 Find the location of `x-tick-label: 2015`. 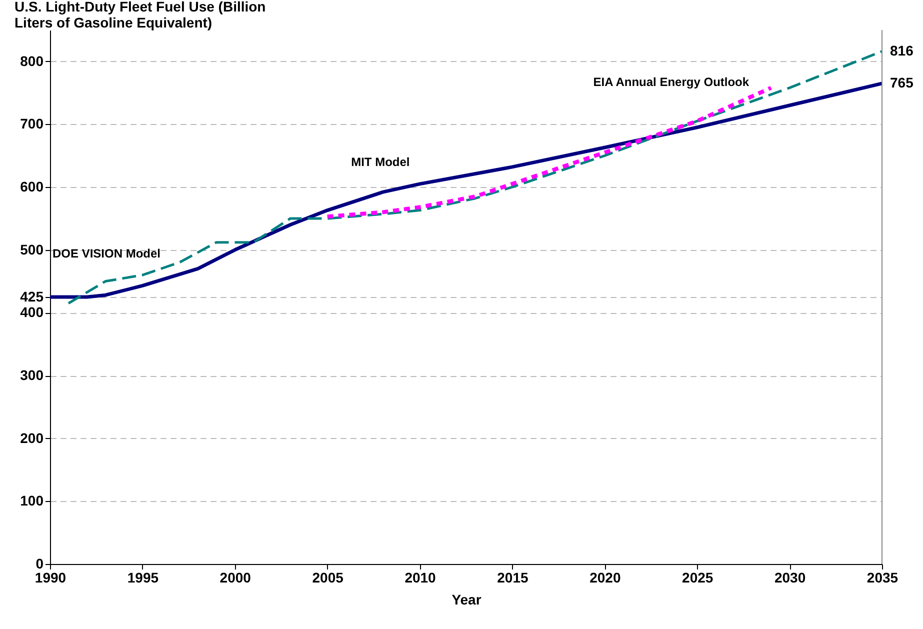

x-tick-label: 2015 is located at coordinates (513, 578).